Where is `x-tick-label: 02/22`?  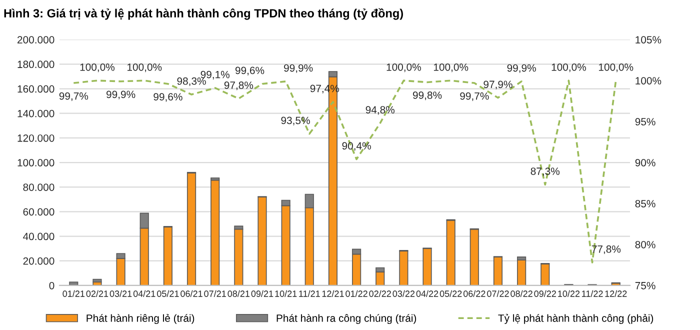
x-tick-label: 02/22 is located at coordinates (380, 293).